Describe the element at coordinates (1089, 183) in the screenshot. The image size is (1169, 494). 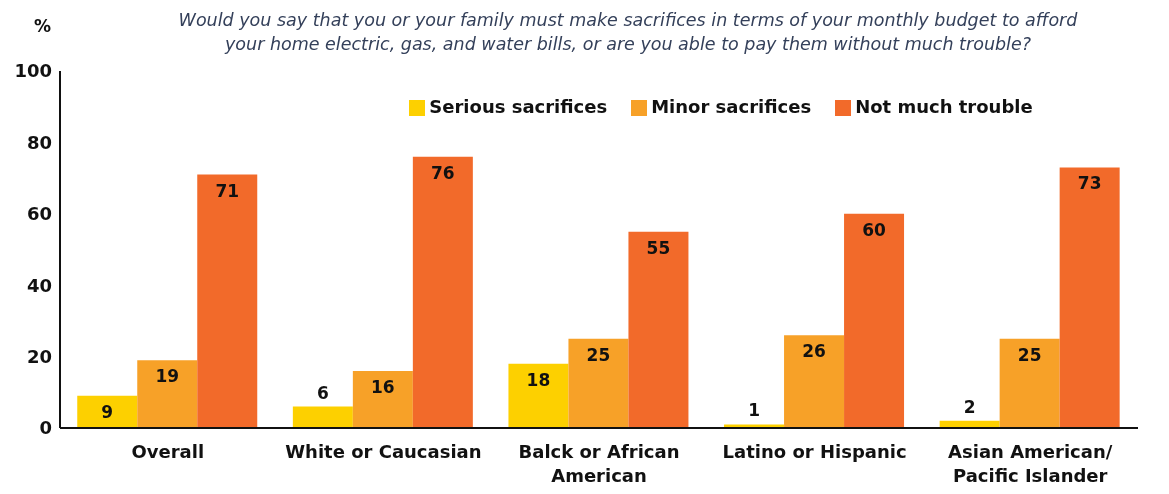
I see `data-label: 73` at that location.